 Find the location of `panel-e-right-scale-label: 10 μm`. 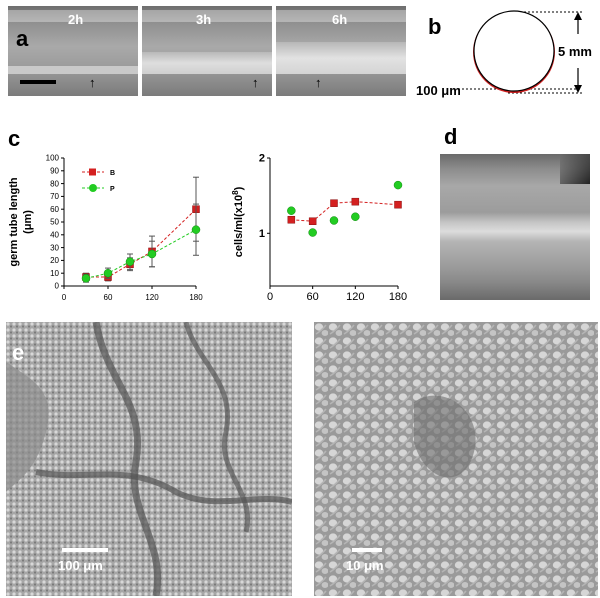

panel-e-right-scale-label: 10 μm is located at coordinates (365, 565).